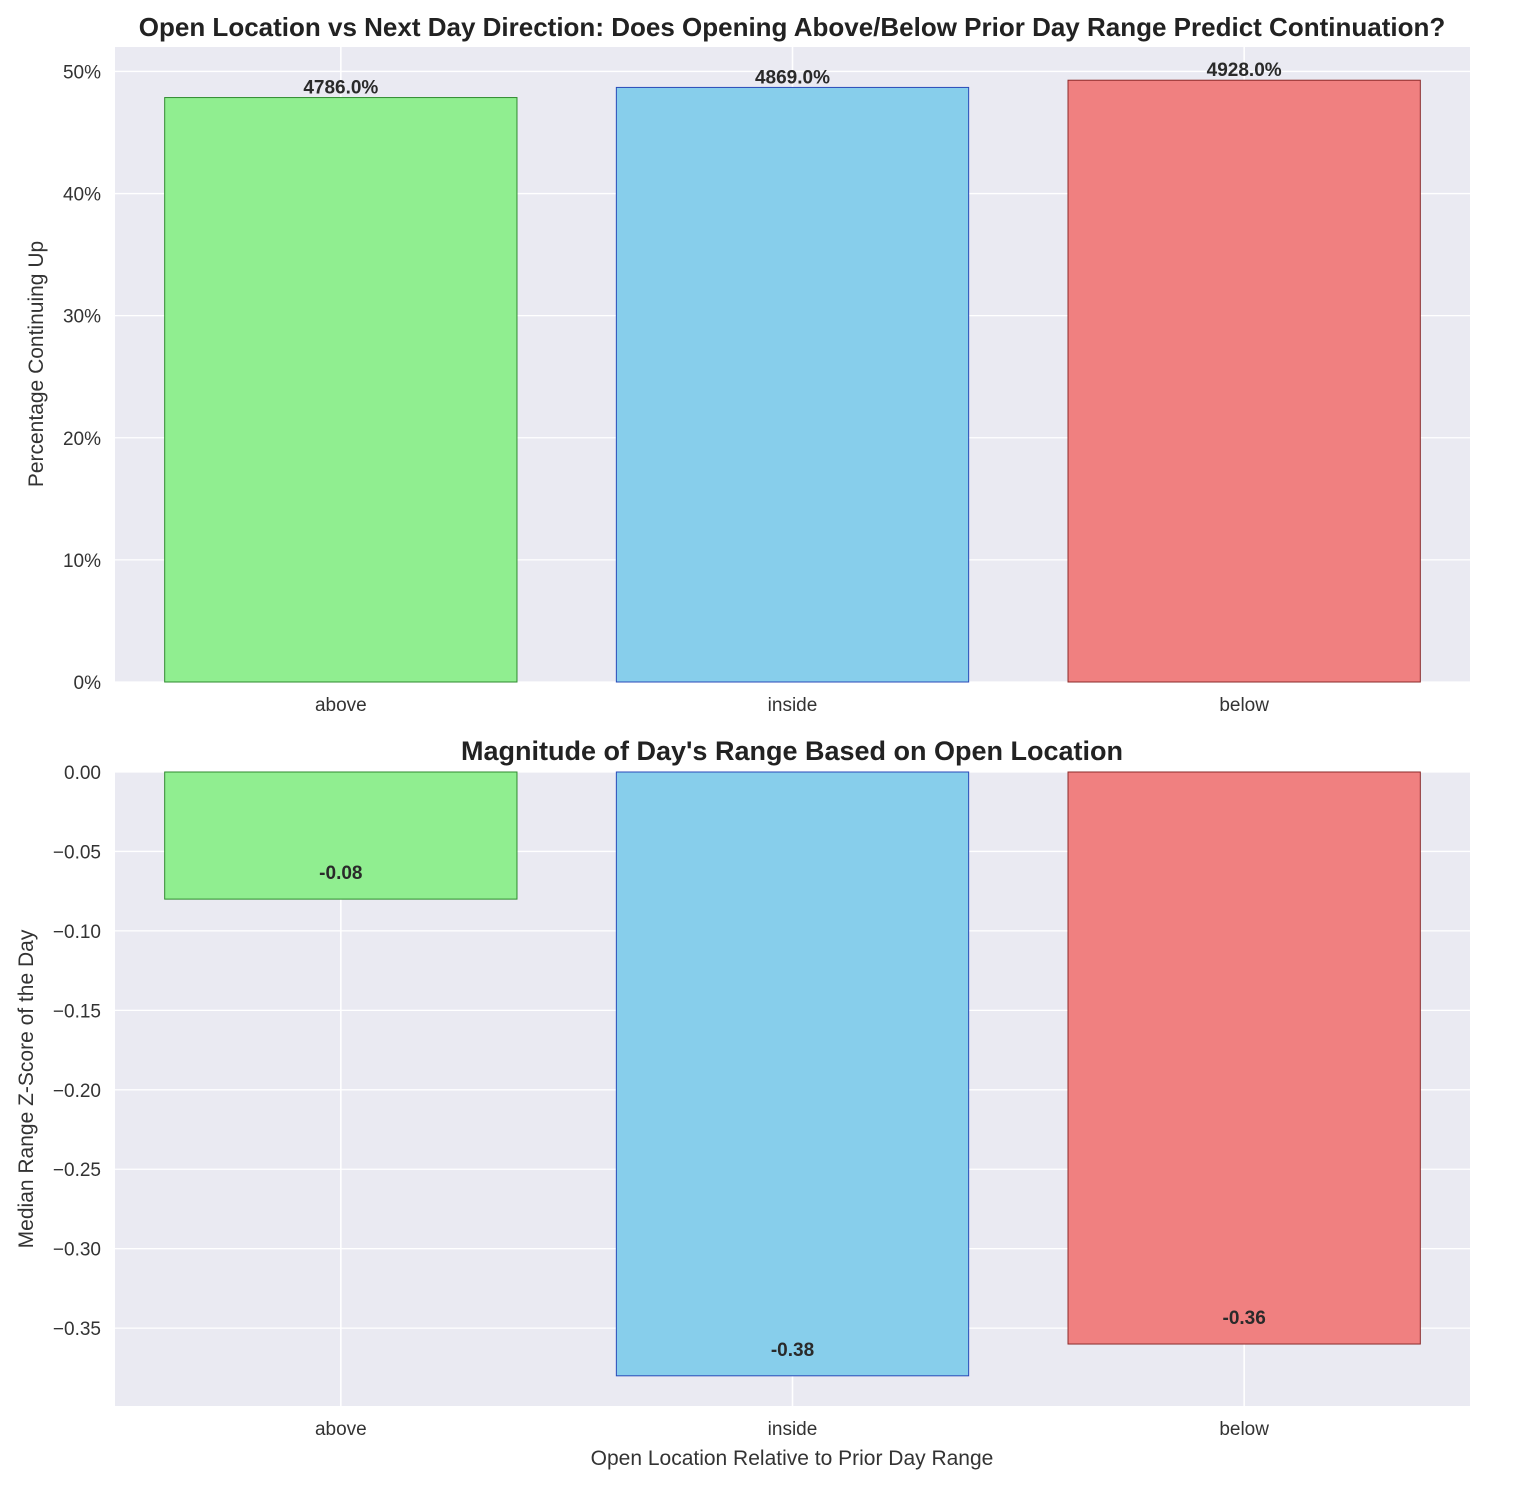 This screenshot has height=1485, width=1538. What do you see at coordinates (36, 364) in the screenshot?
I see `chart-top-y-axis-label: Percentage Continuing Up` at bounding box center [36, 364].